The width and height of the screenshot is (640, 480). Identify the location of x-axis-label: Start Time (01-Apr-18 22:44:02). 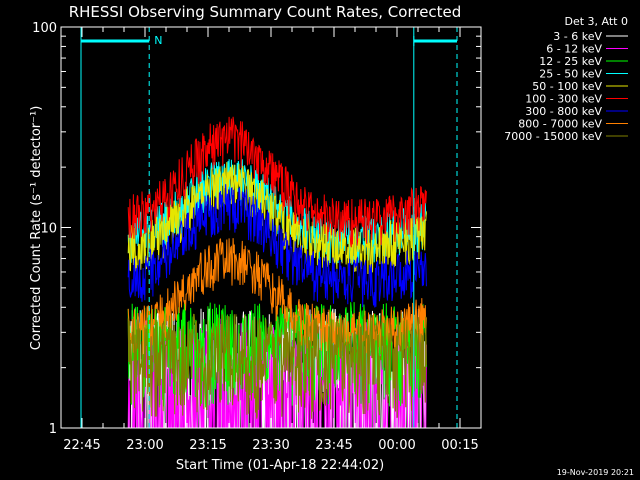
(280, 465).